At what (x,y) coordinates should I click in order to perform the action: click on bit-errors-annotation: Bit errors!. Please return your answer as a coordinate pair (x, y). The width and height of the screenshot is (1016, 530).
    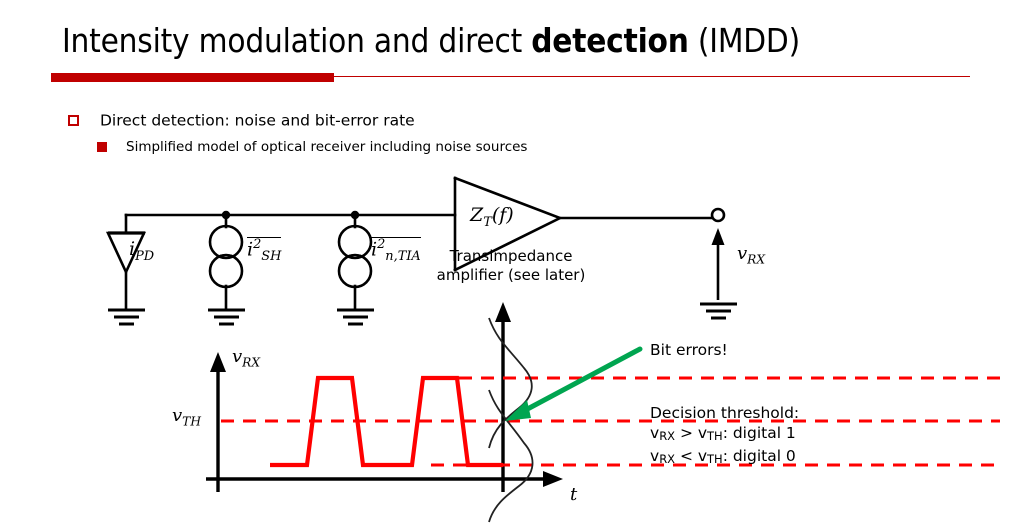
    Looking at the image, I should click on (689, 350).